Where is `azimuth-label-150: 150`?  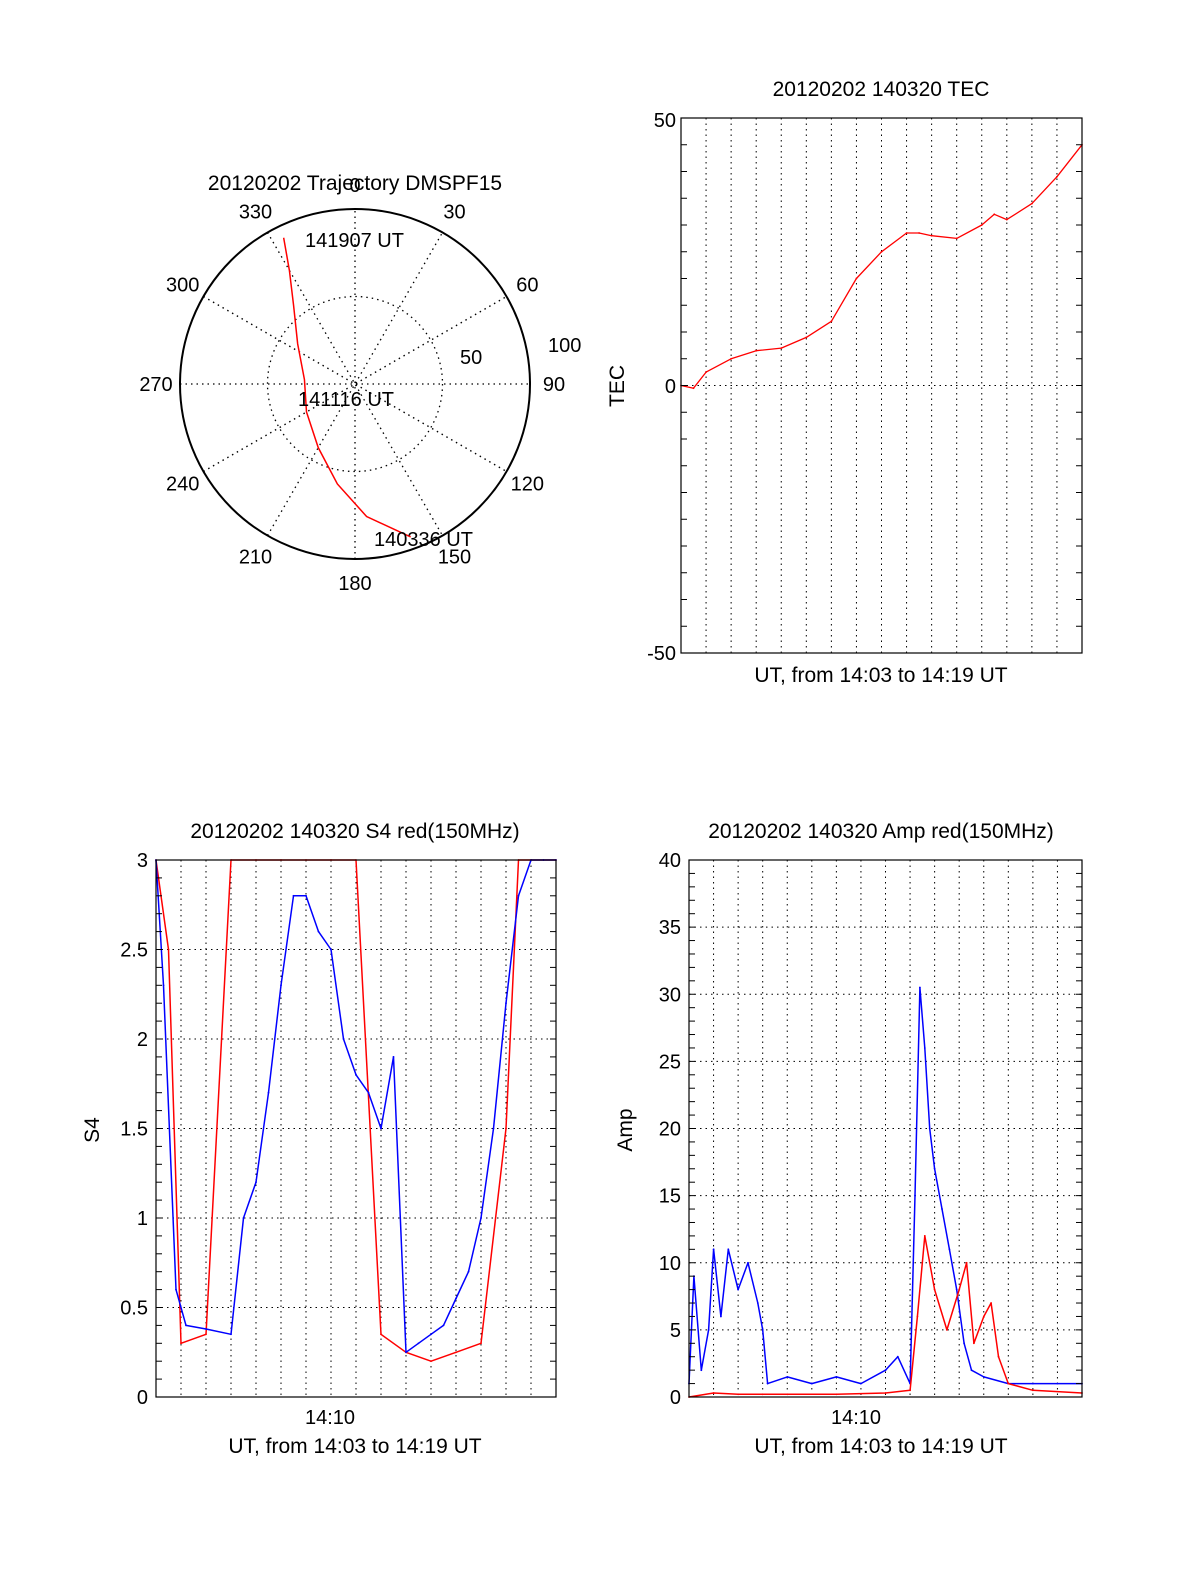
azimuth-label-150: 150 is located at coordinates (454, 557).